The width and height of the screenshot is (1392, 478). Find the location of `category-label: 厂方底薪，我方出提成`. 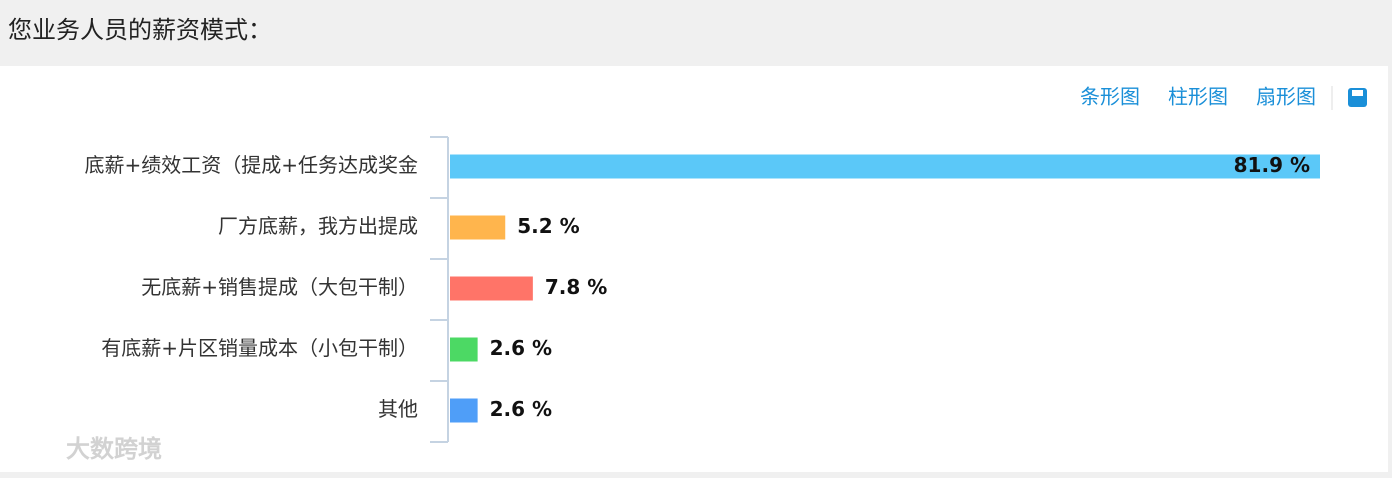

category-label: 厂方底薪，我方出提成 is located at coordinates (318, 226).